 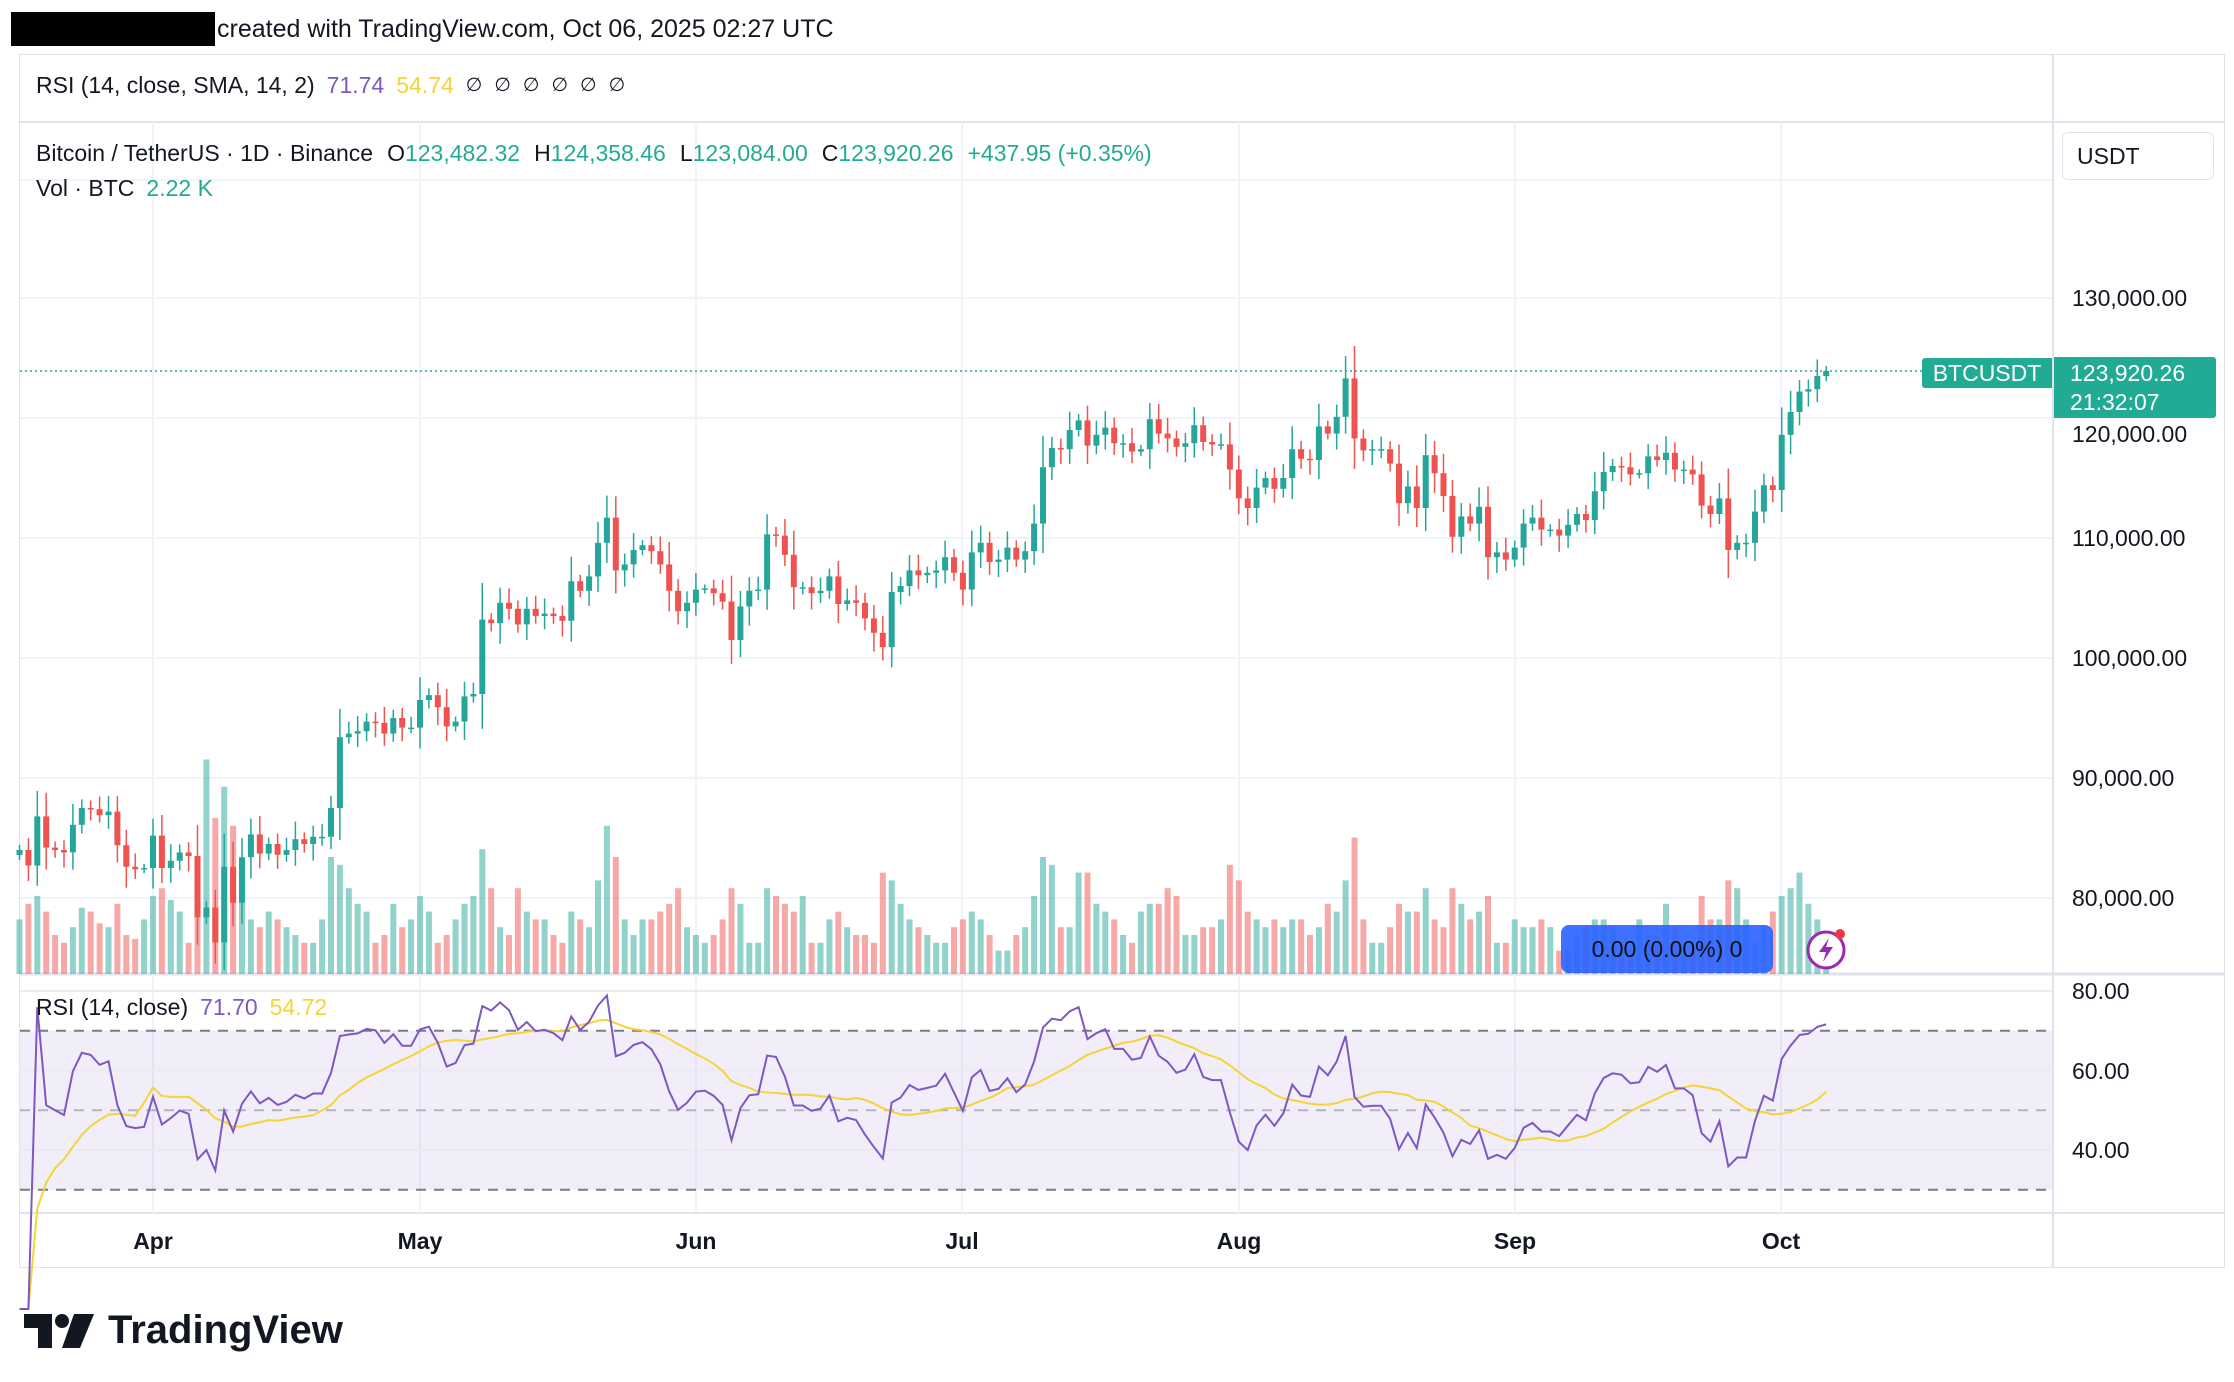 I want to click on rsi-pane-legend: RSI (14, close) 71.70 54.72, so click(x=181, y=1007).